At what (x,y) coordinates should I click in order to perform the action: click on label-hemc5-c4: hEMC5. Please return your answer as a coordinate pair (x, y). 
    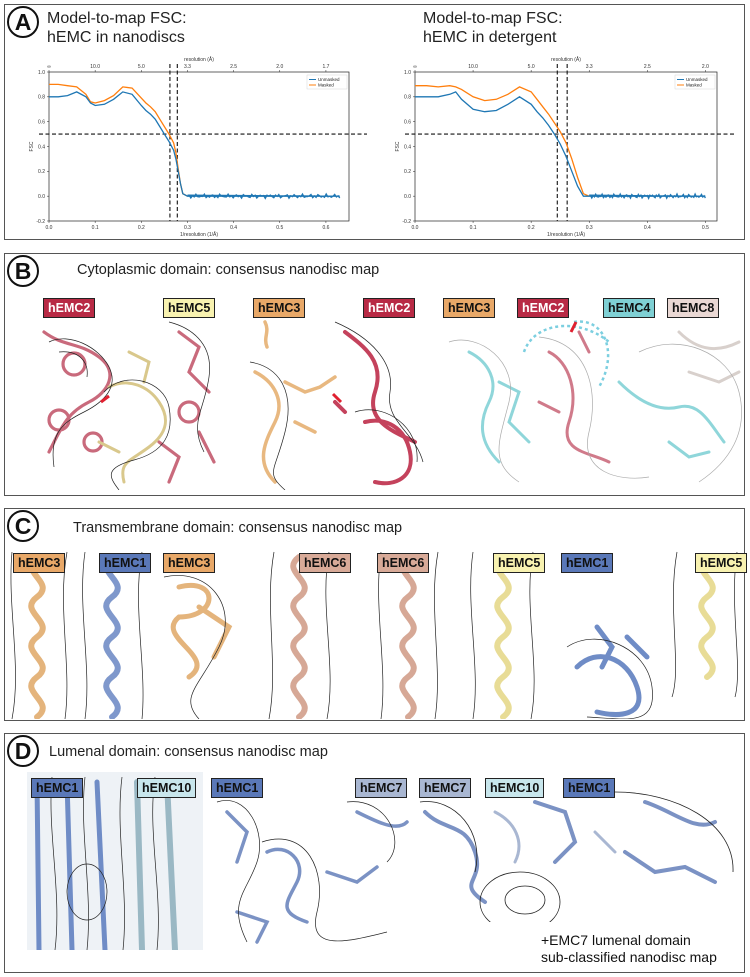
    Looking at the image, I should click on (721, 563).